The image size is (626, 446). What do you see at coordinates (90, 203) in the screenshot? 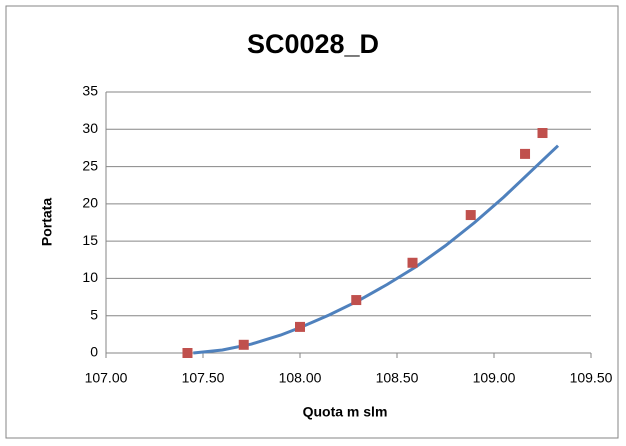
I see `y-tick-label: 20` at bounding box center [90, 203].